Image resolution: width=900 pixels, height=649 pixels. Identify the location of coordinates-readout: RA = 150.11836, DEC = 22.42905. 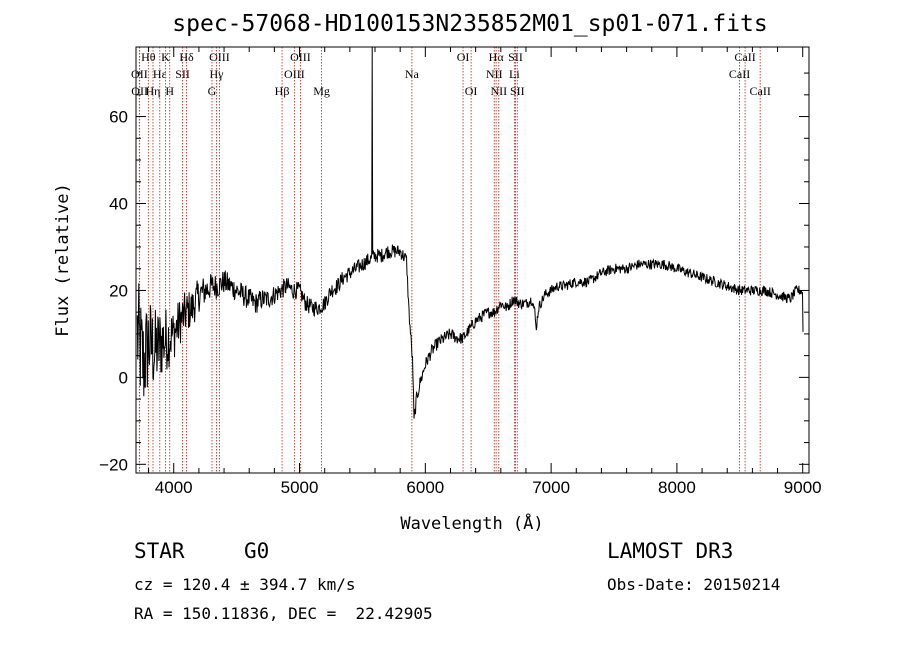
(283, 613).